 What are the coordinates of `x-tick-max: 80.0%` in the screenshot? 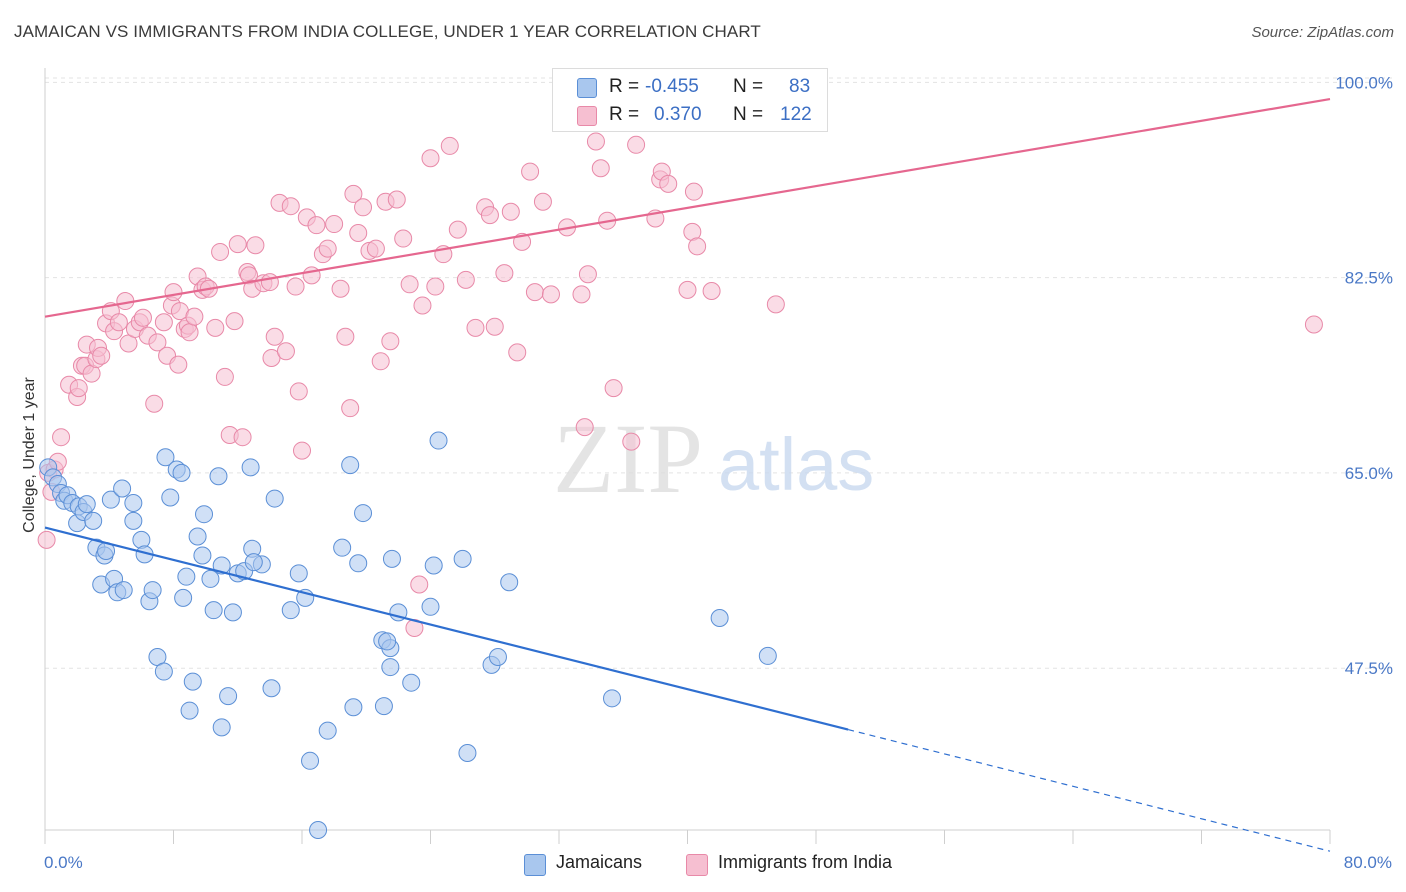 It's located at (1367, 862).